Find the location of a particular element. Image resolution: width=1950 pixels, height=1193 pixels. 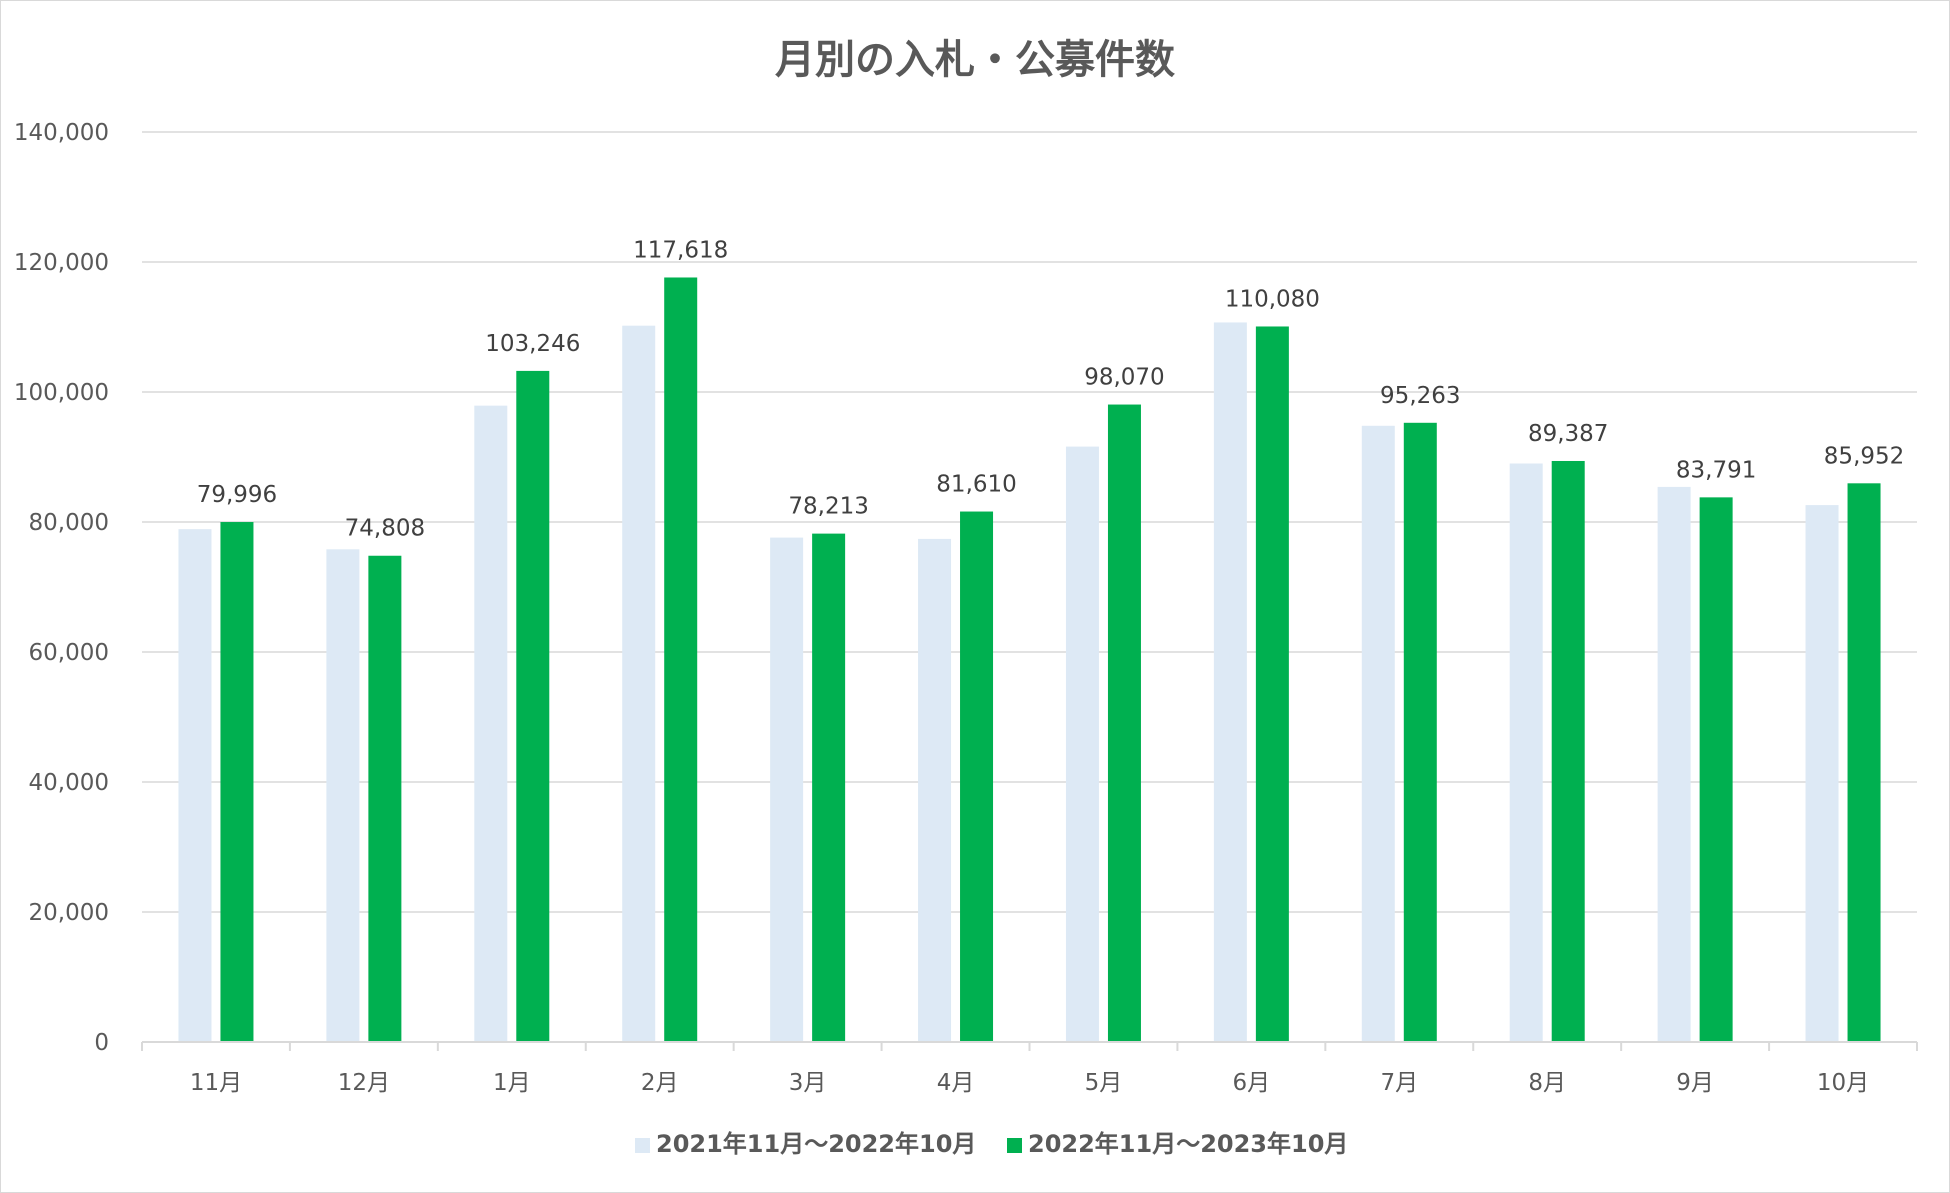

data-label: 103,246 is located at coordinates (532, 344).